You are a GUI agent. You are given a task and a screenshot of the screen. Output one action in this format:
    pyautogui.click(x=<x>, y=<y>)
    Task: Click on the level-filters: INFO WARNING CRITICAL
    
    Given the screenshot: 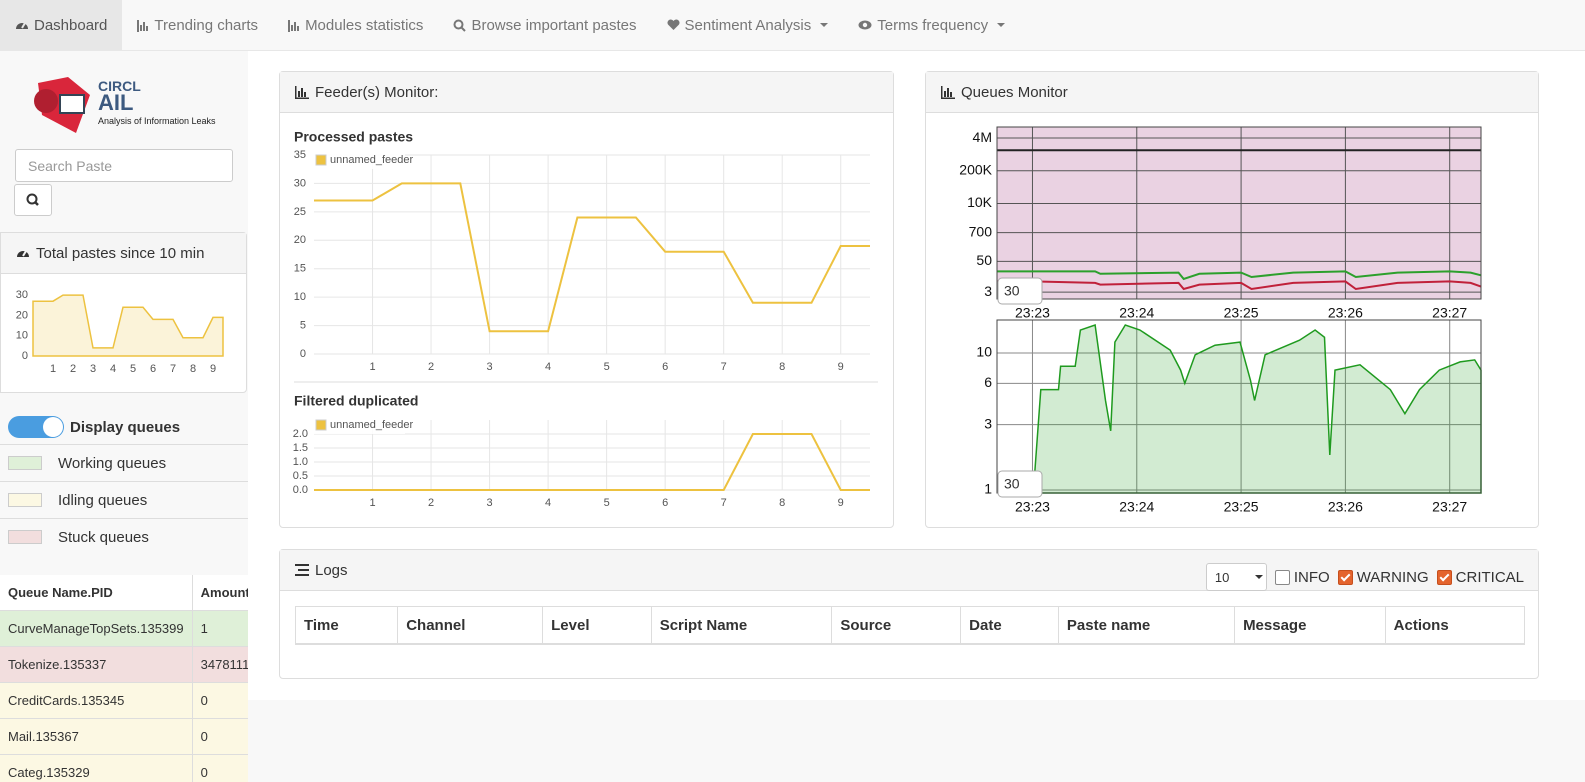 What is the action you would take?
    pyautogui.click(x=1395, y=577)
    